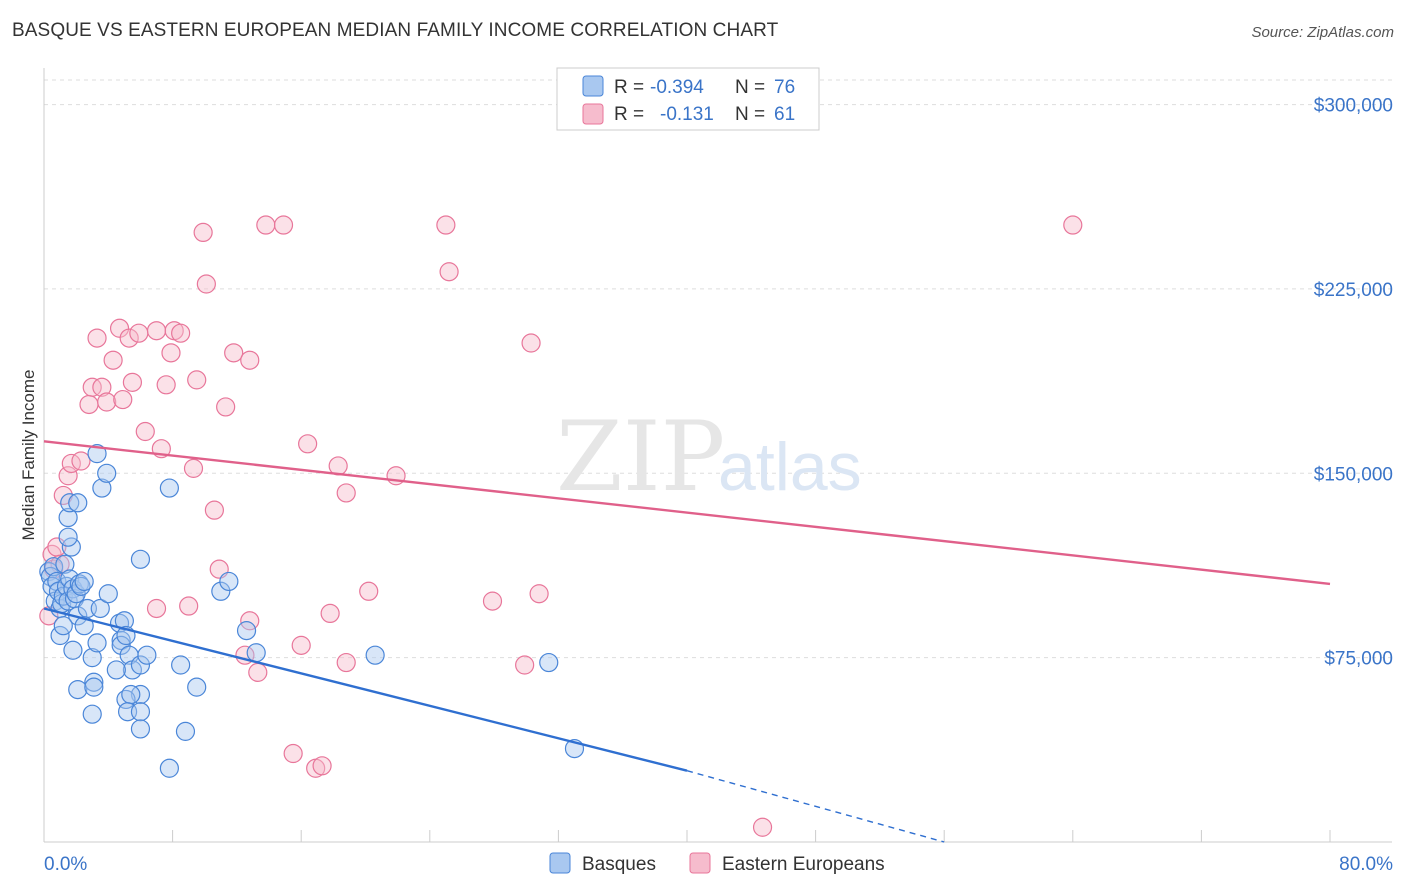  I want to click on stats-n-label-basques: N =, so click(750, 87).